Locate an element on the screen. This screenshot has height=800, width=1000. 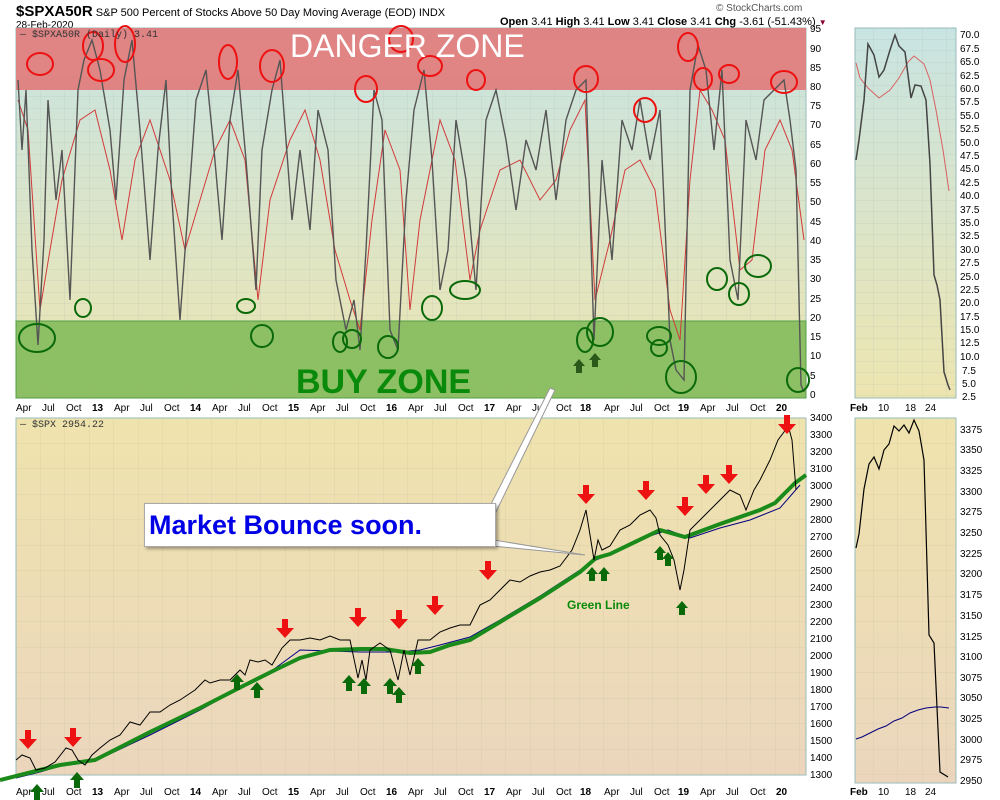
svg-text: 1700 is located at coordinates (821, 707).